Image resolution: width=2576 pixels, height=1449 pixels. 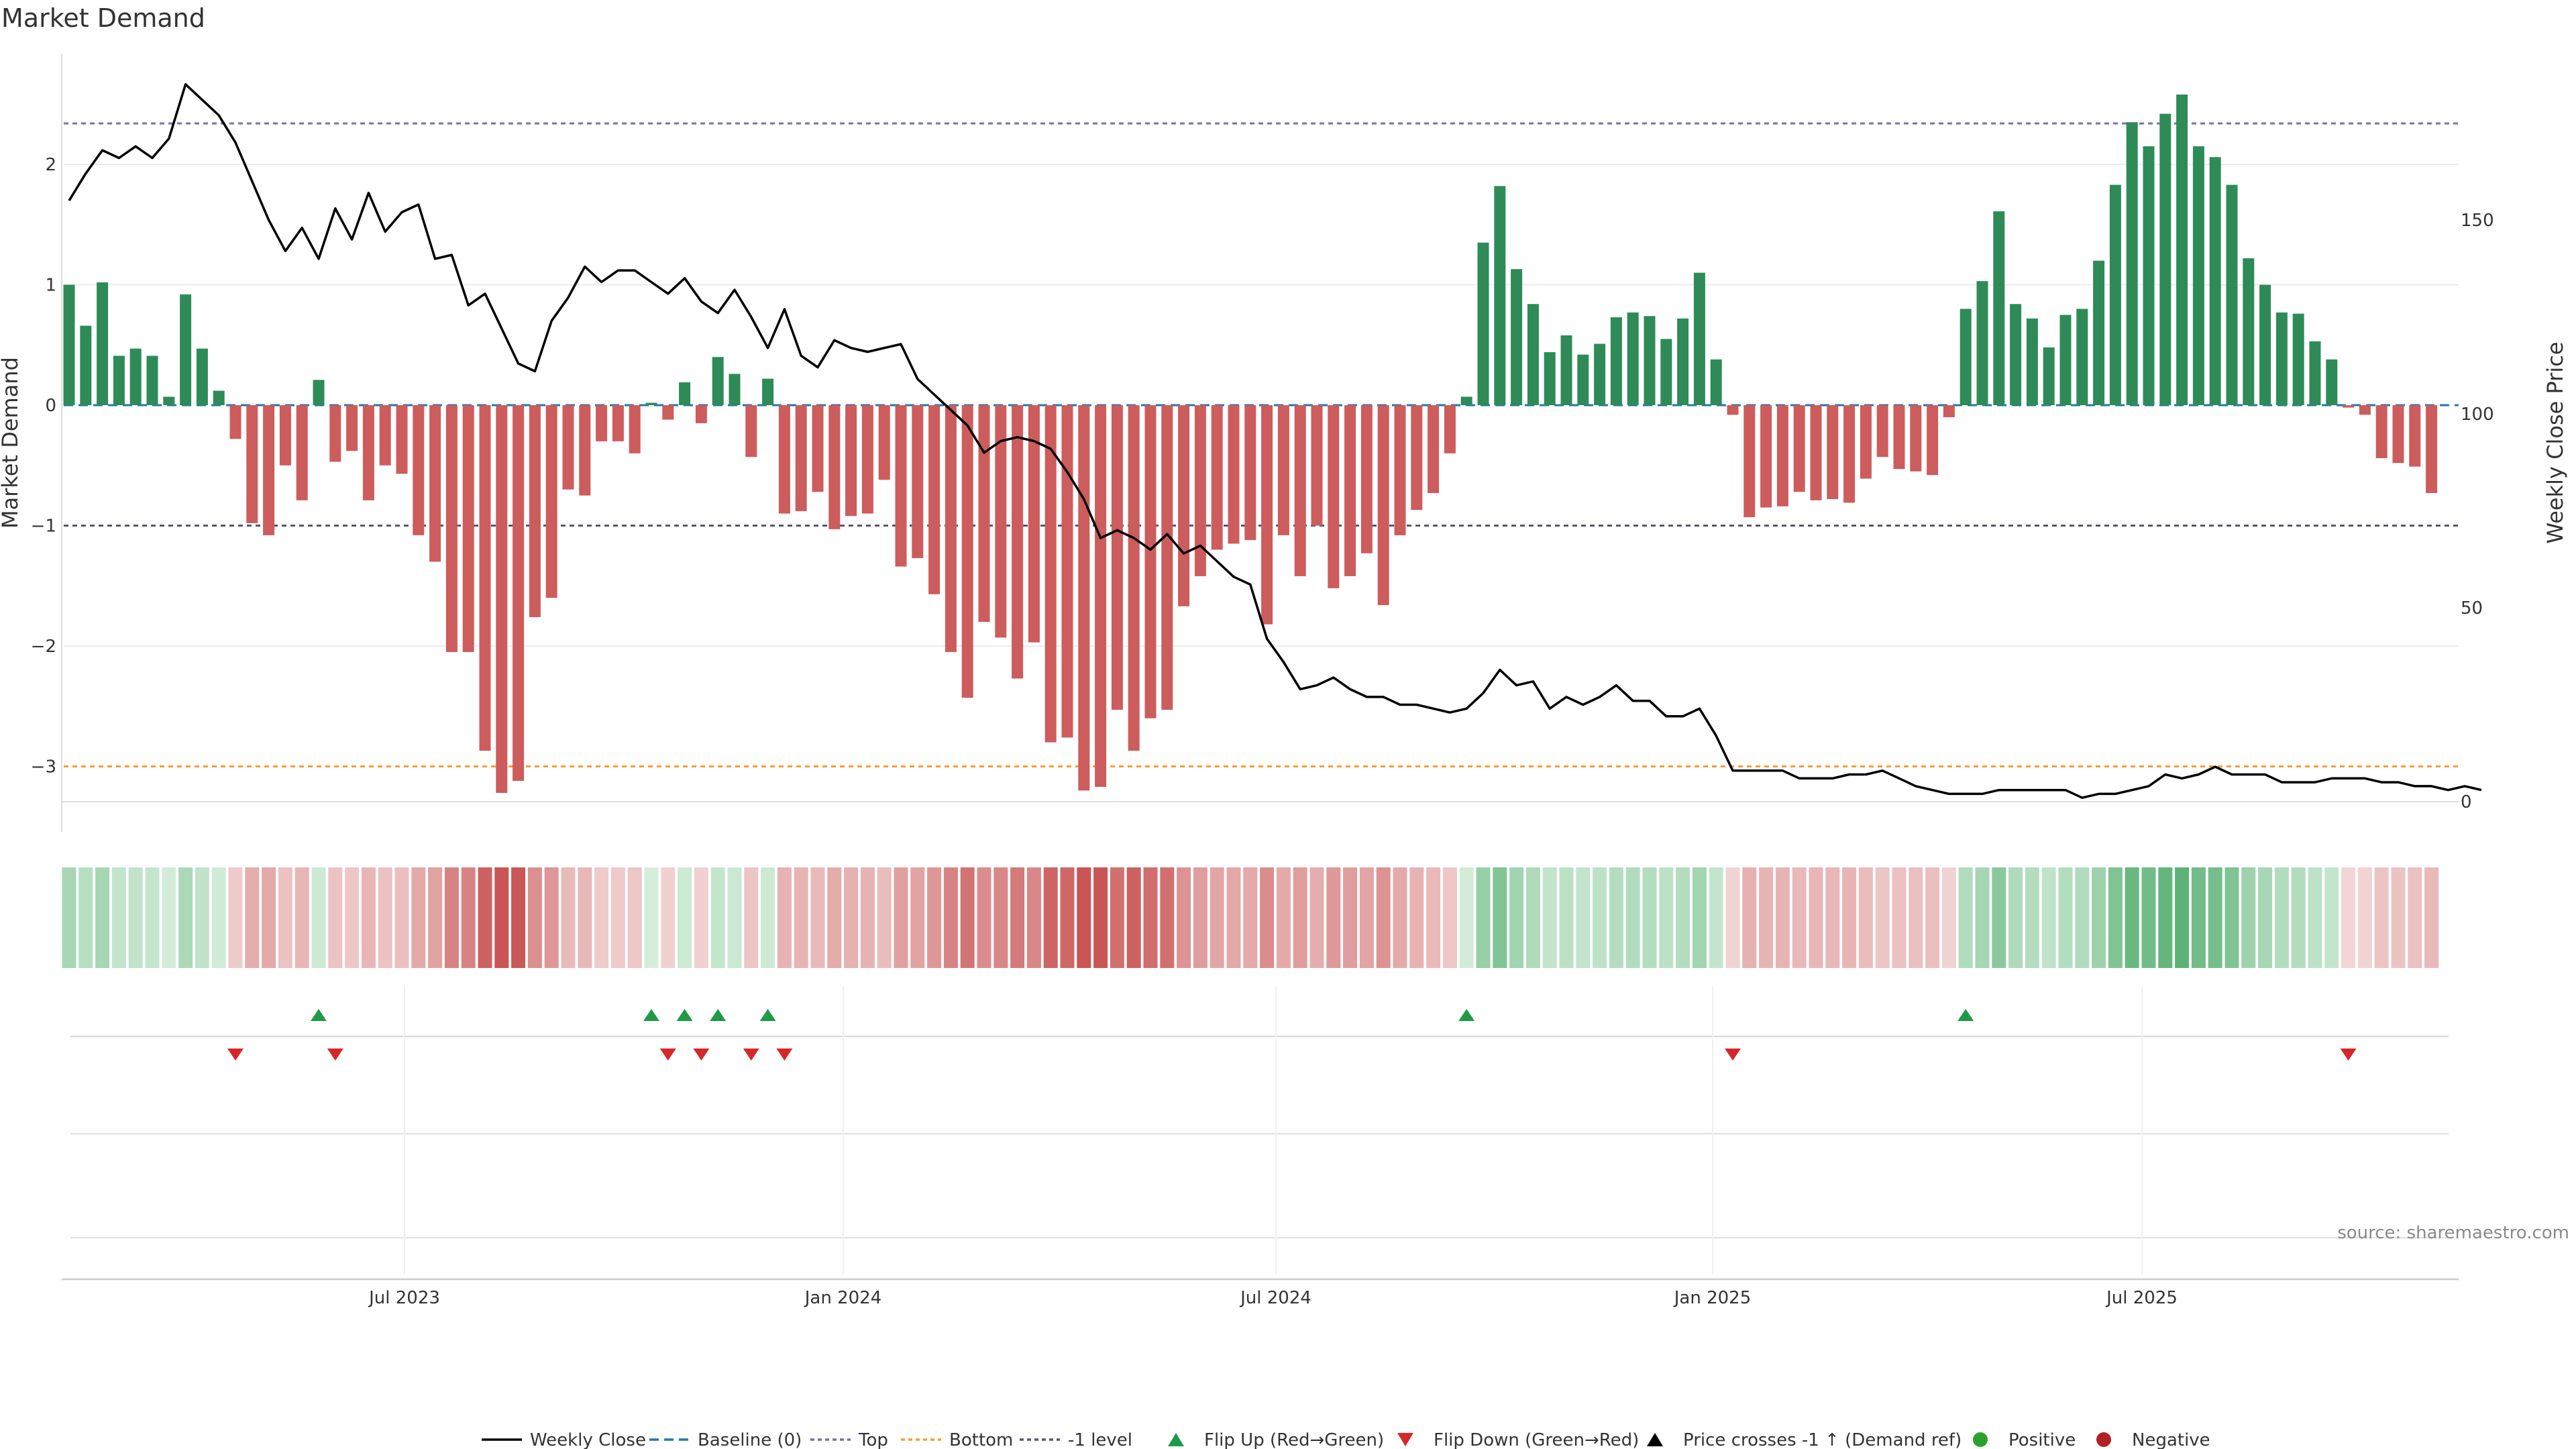 What do you see at coordinates (1655, 1439) in the screenshot?
I see `legend-triangle-up-swatch` at bounding box center [1655, 1439].